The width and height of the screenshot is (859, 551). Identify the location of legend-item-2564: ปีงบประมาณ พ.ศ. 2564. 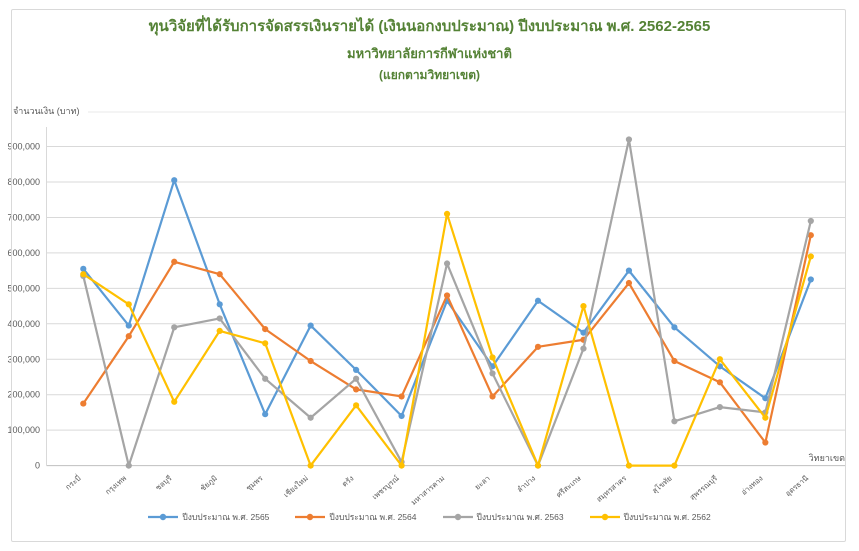
(356, 517).